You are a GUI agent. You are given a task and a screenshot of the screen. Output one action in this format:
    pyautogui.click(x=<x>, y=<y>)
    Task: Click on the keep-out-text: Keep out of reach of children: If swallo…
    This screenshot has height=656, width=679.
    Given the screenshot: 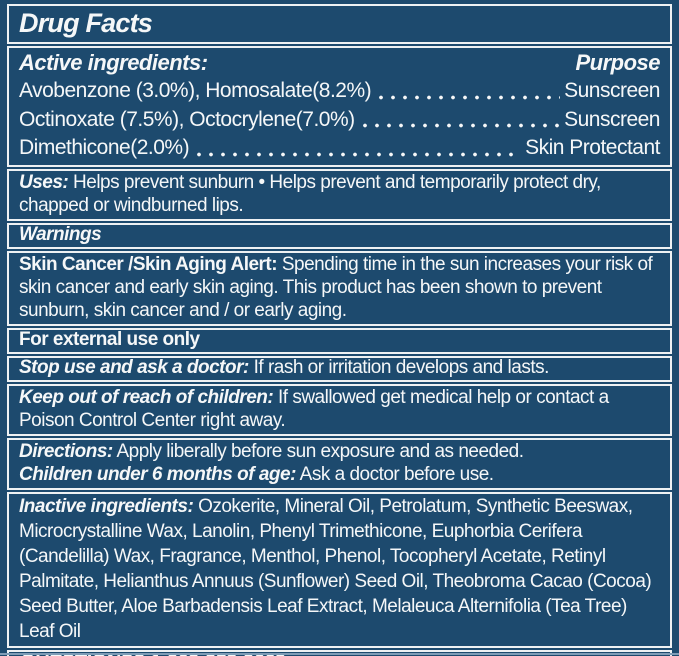 What is the action you would take?
    pyautogui.click(x=339, y=409)
    